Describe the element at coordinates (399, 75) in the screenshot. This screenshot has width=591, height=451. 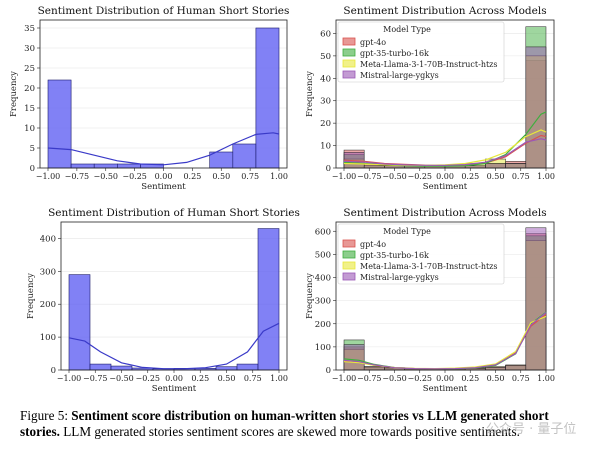
I see `legend-entry: Mistral-large-ygkys` at that location.